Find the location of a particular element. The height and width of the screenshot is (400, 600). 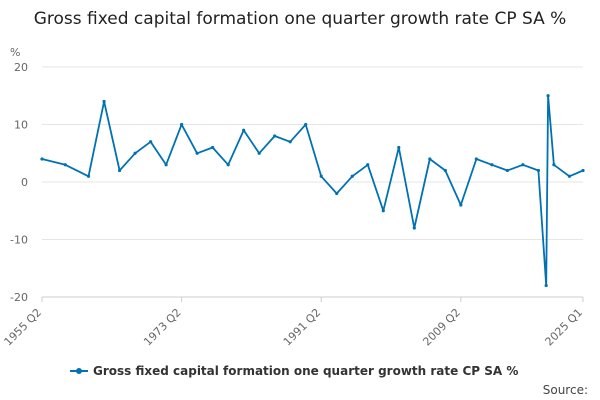

y-tick-label: 20 is located at coordinates (21, 67).